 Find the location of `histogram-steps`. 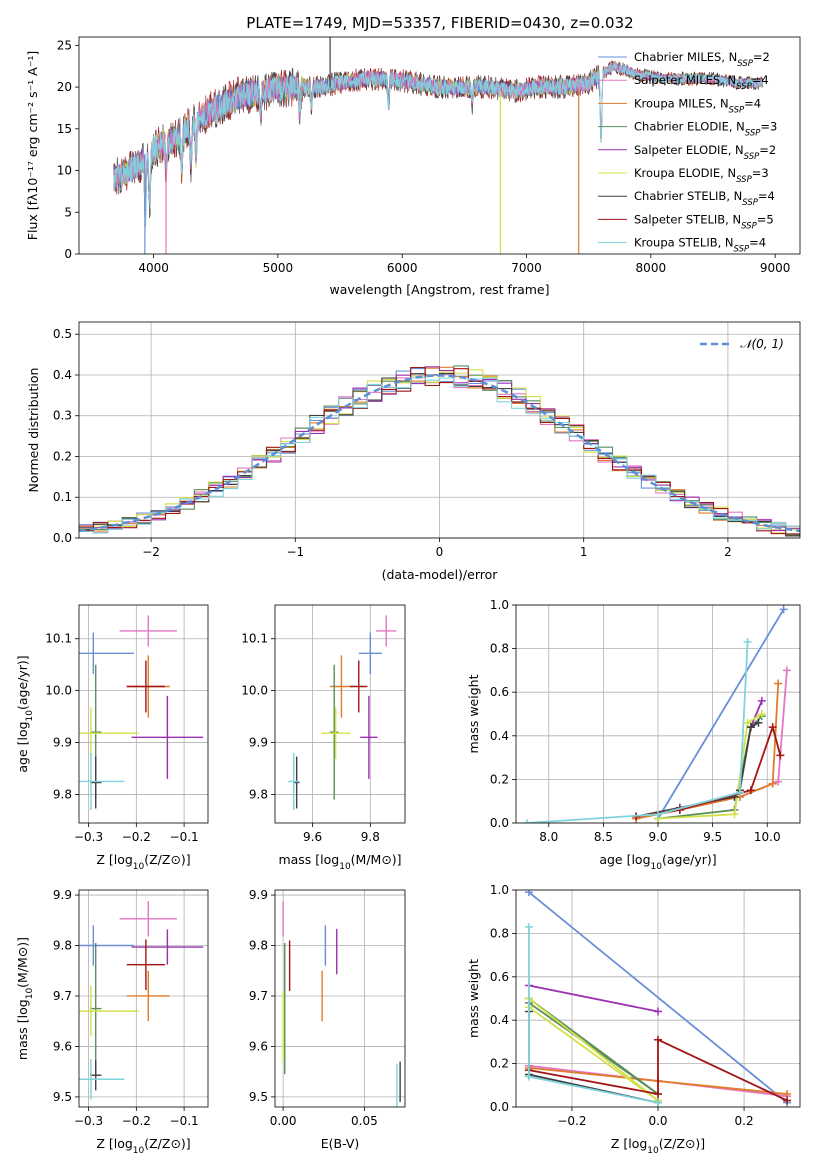

histogram-steps is located at coordinates (439, 451).